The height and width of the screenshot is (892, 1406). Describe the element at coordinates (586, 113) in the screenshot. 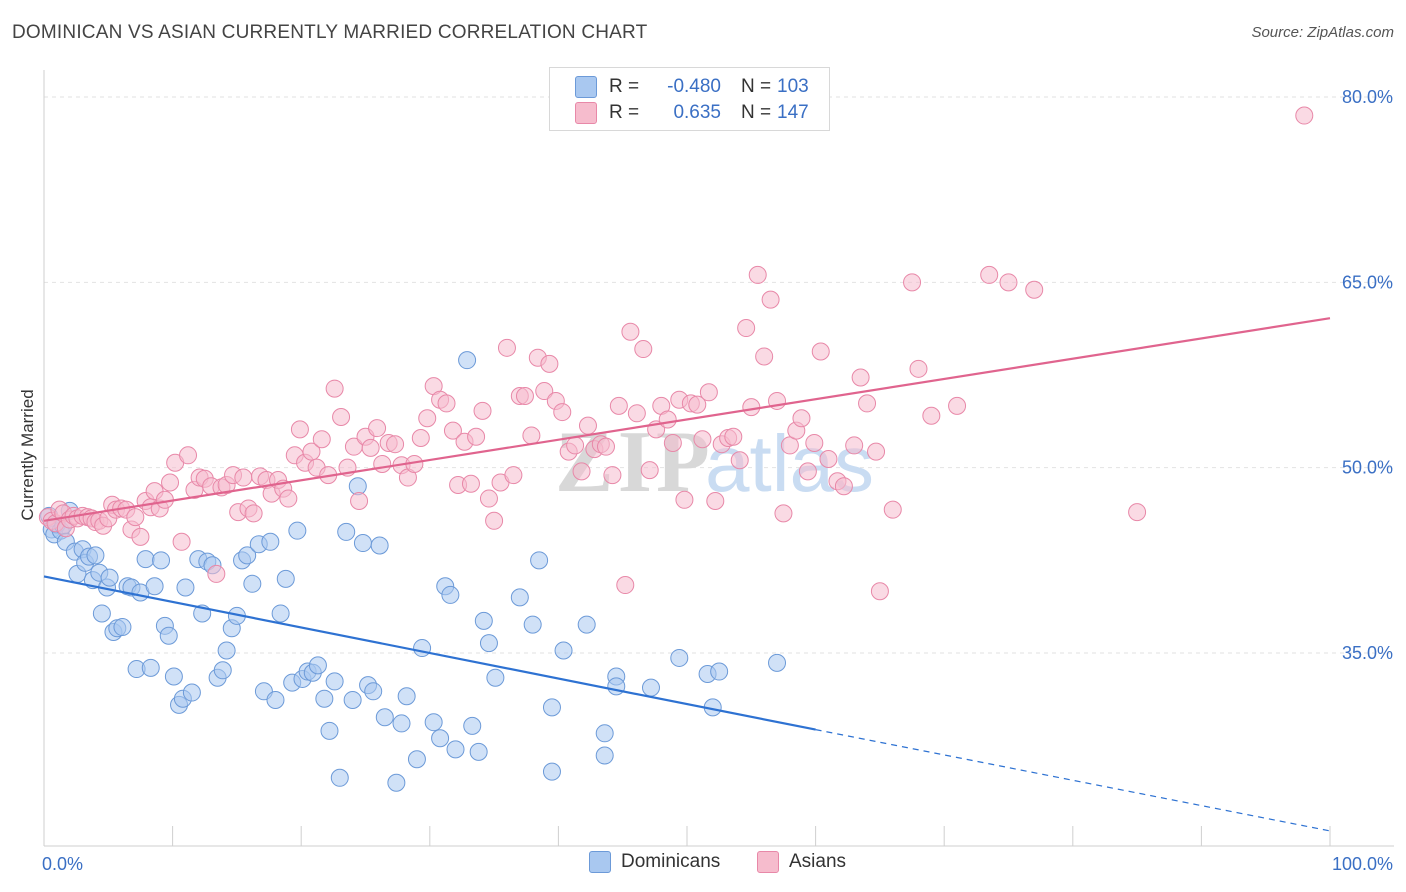

I see `legend-swatch-asians` at that location.